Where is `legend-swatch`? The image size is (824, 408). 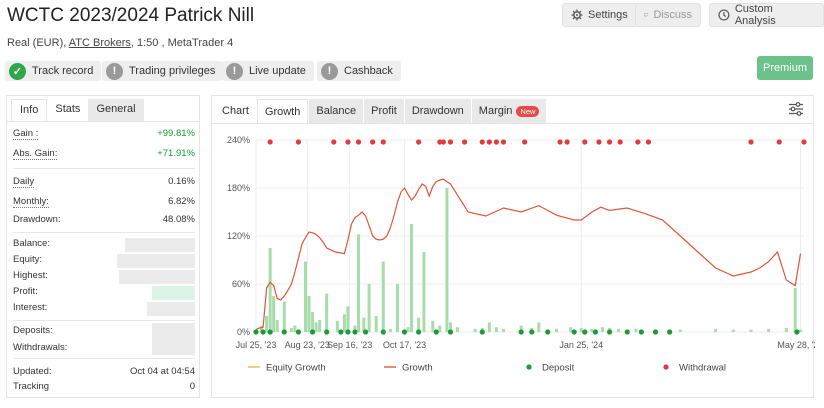 legend-swatch is located at coordinates (666, 367).